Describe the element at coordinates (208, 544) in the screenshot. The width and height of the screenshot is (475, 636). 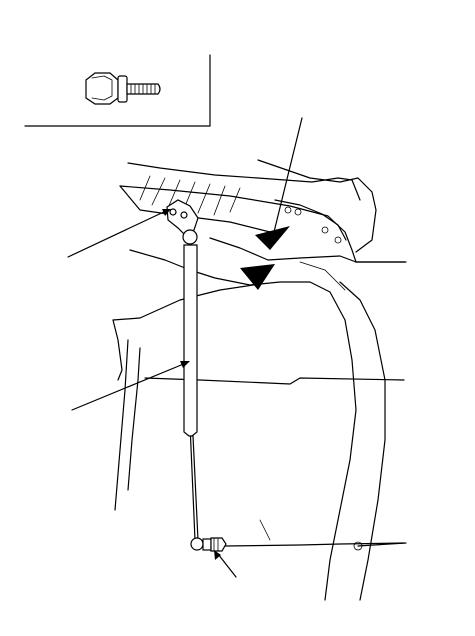
I see `lower-ball-stud` at that location.